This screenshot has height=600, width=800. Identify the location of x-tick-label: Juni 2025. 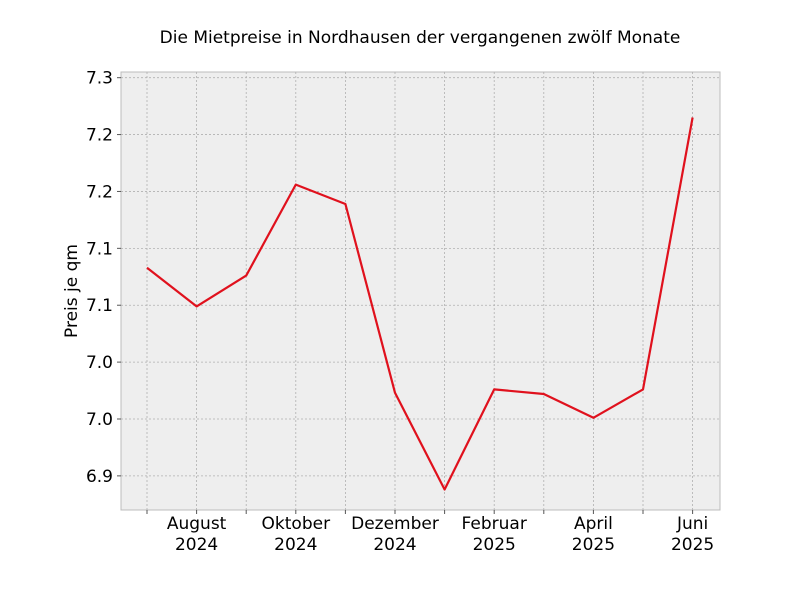
(692, 534).